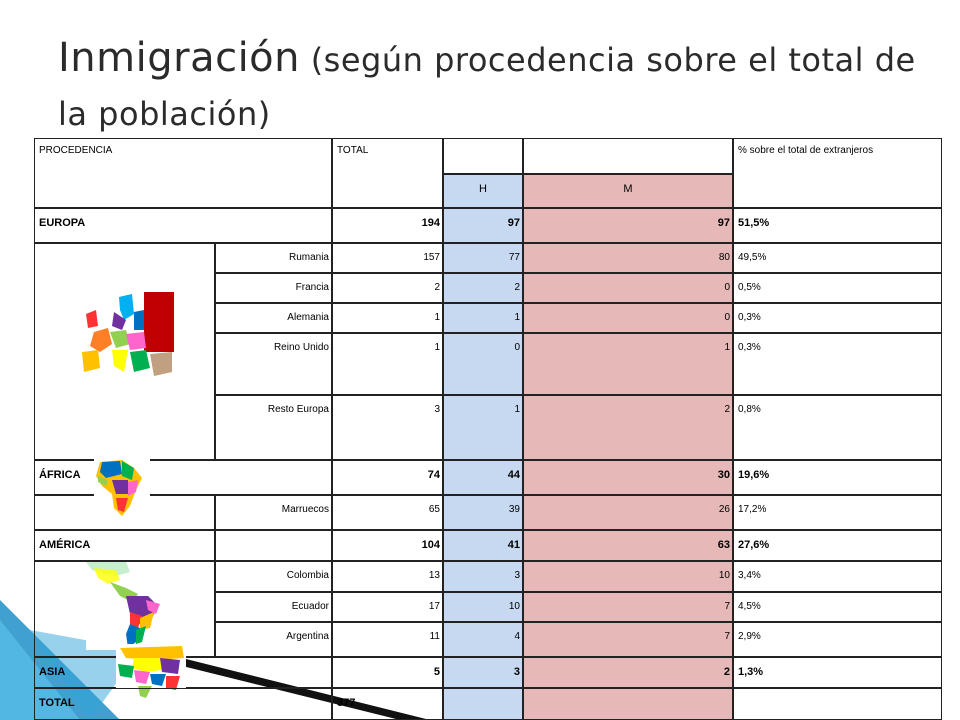 The width and height of the screenshot is (960, 720). What do you see at coordinates (387, 704) in the screenshot?
I see `row-total-total: 377` at bounding box center [387, 704].